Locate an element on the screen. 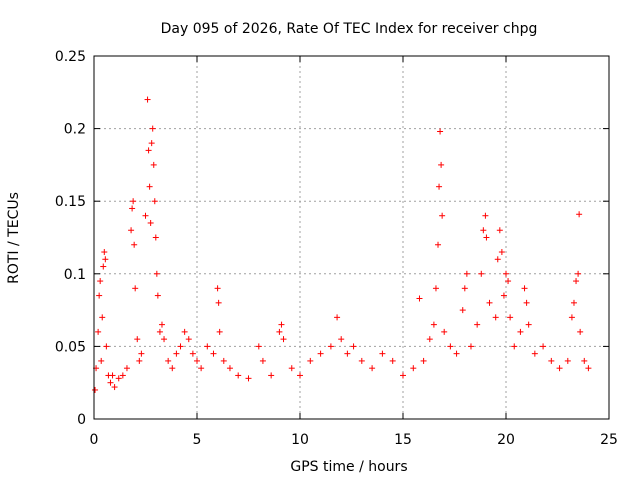 The width and height of the screenshot is (640, 480). y-tick-label: 0.2 is located at coordinates (75, 130).